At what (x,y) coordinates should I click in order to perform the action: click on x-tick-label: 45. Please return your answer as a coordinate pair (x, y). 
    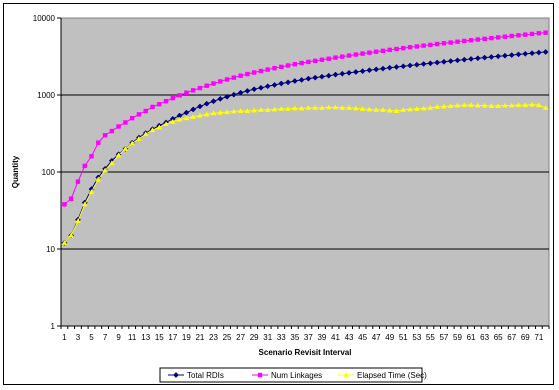
    Looking at the image, I should click on (362, 337).